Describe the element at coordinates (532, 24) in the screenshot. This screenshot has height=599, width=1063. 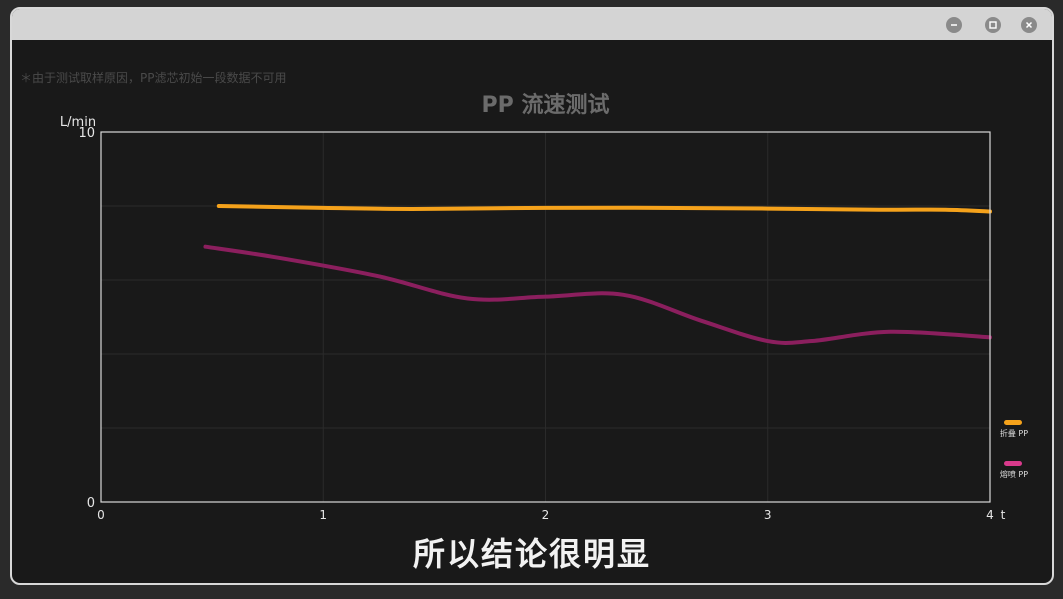
I see `title-bar` at that location.